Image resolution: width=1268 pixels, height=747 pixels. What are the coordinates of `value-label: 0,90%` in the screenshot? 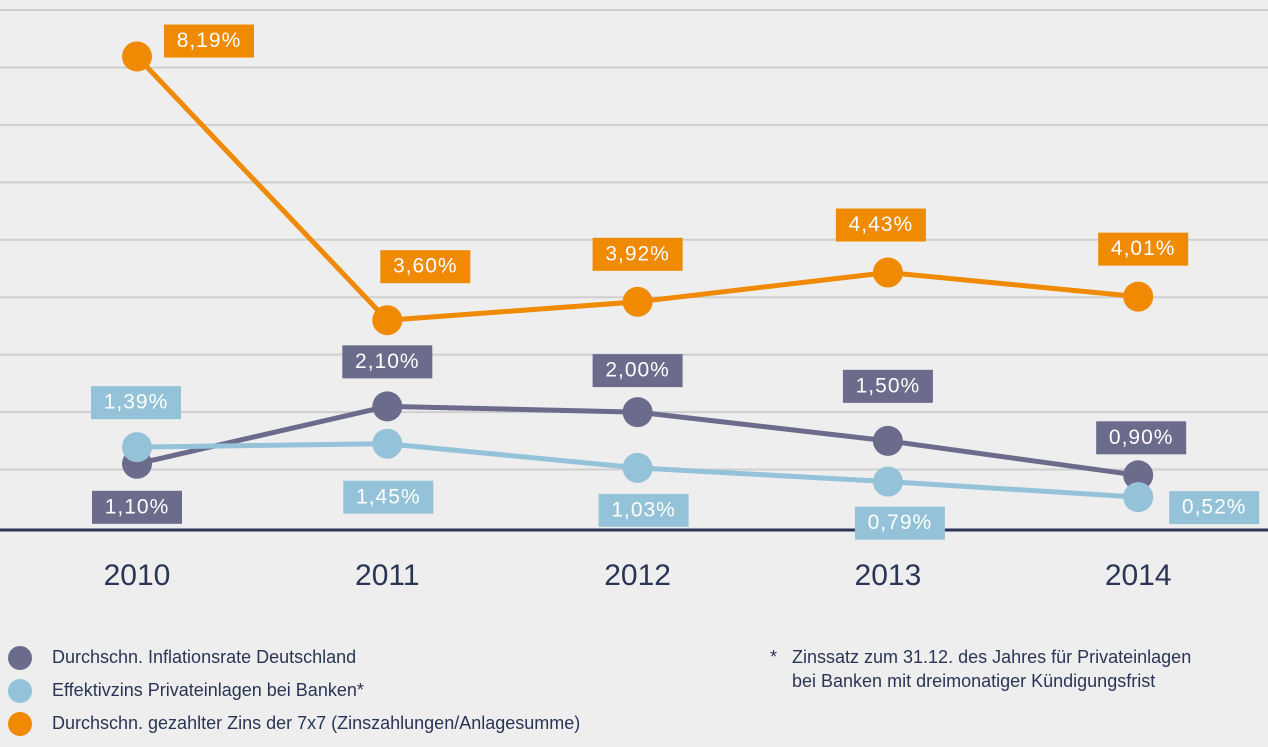 It's located at (1141, 437).